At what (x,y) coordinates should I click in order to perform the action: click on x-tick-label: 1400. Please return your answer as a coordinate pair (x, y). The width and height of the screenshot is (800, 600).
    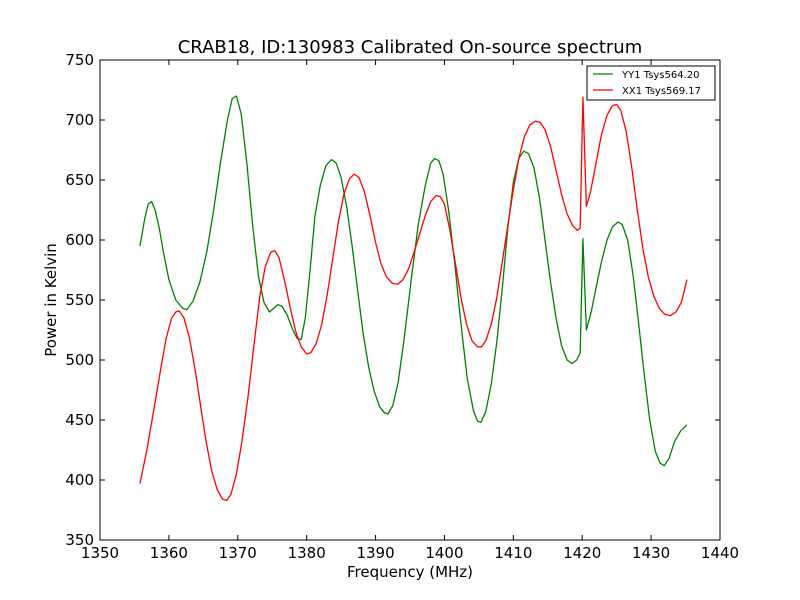
    Looking at the image, I should click on (444, 553).